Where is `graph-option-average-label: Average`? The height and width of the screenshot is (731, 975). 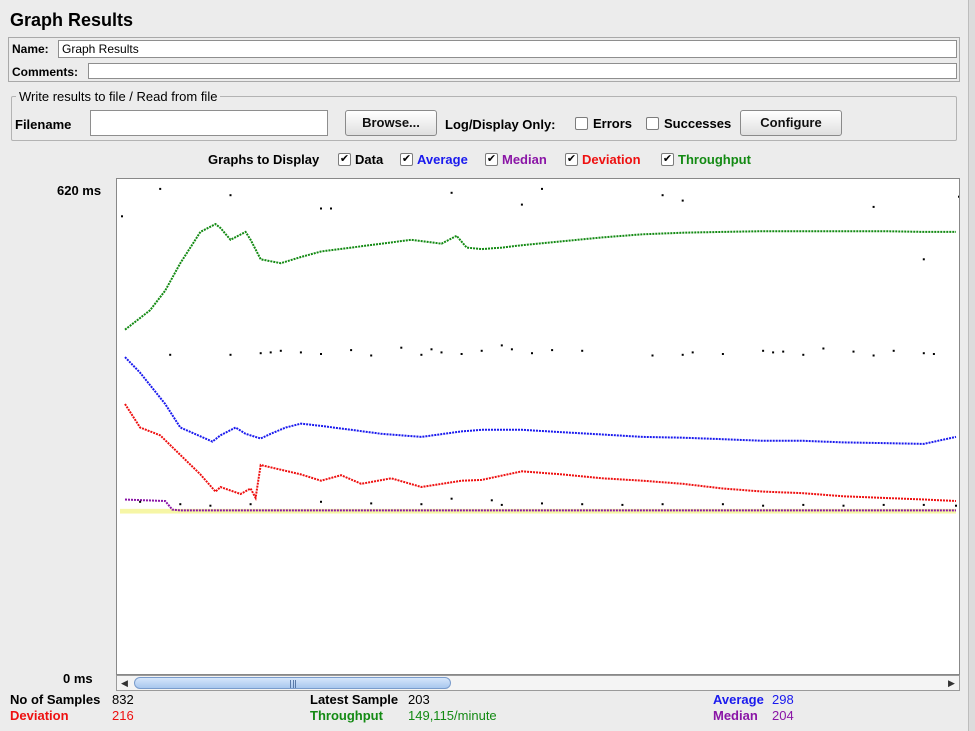
graph-option-average-label: Average is located at coordinates (442, 159).